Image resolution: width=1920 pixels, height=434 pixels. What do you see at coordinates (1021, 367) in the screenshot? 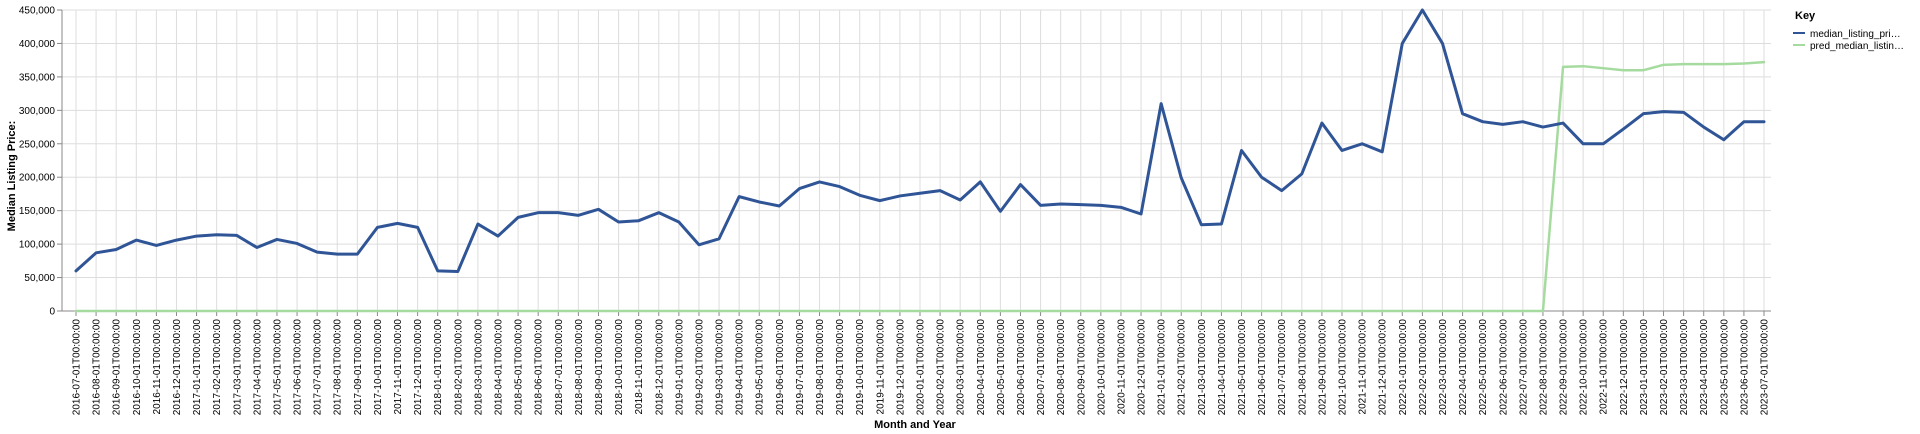
I see `x-tick-label: 2020-06-01T00:00:00` at bounding box center [1021, 367].